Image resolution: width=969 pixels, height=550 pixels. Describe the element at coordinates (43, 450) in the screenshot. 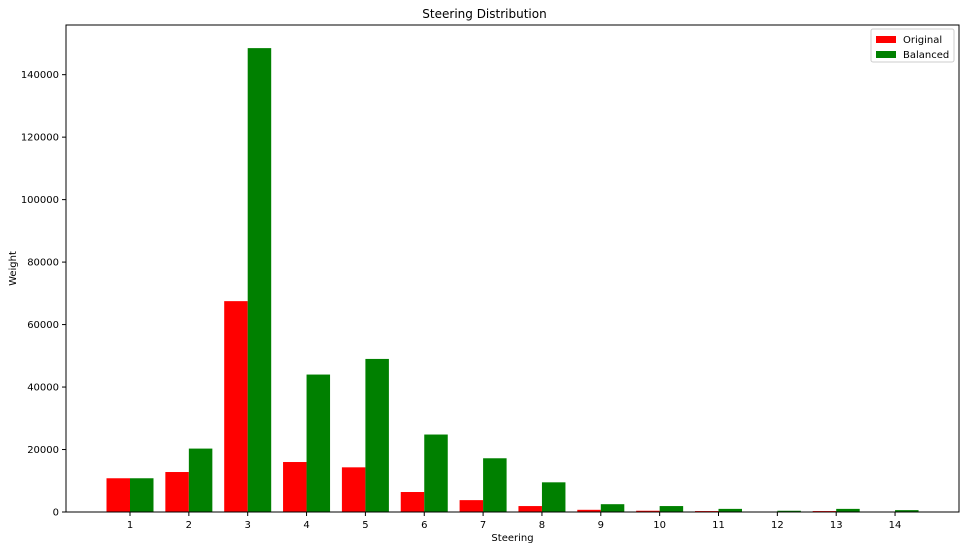

I see `y-tick-label: 20000` at that location.